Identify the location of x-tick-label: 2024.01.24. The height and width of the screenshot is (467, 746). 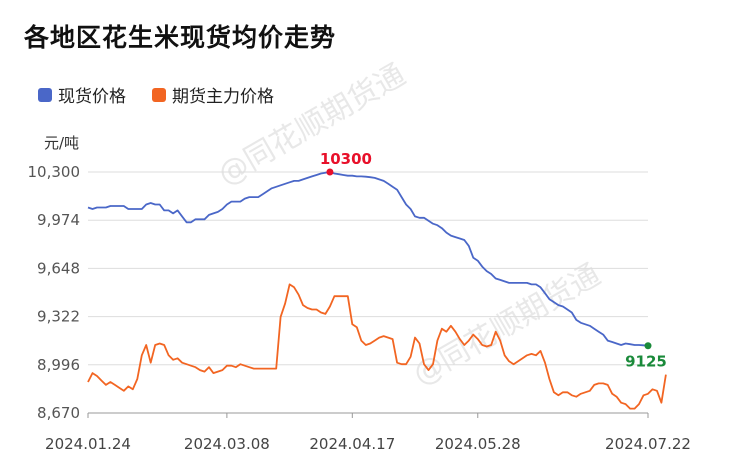
(88, 444).